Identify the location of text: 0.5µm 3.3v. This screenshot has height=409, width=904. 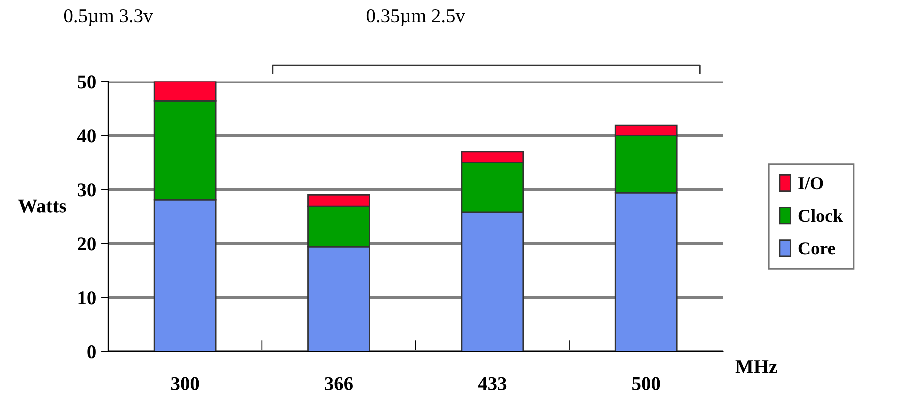
(109, 18).